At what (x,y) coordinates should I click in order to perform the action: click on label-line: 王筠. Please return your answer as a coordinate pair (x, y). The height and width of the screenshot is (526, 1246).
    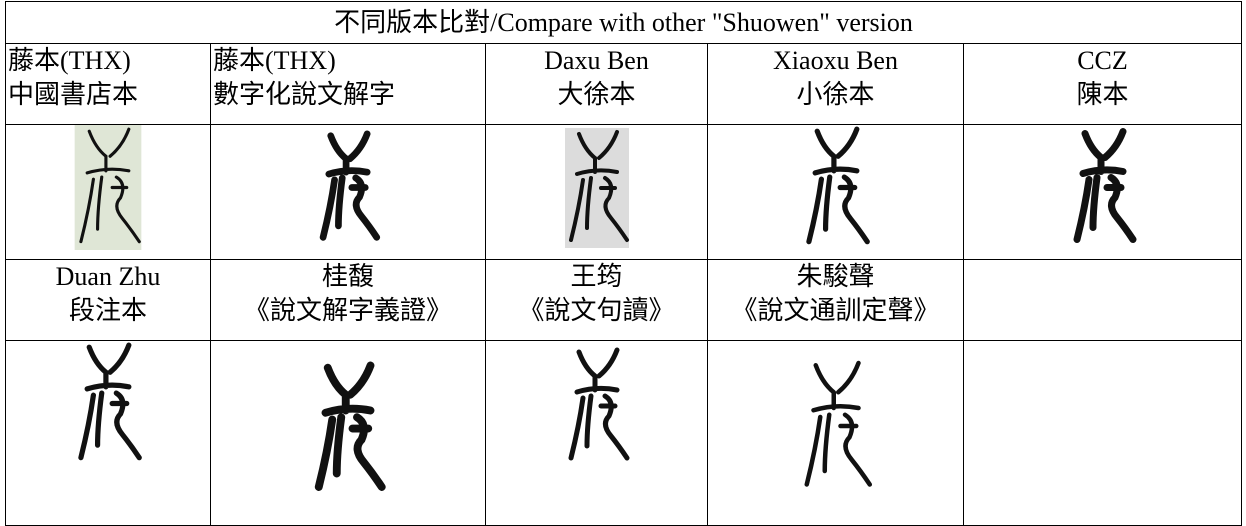
    Looking at the image, I should click on (596, 276).